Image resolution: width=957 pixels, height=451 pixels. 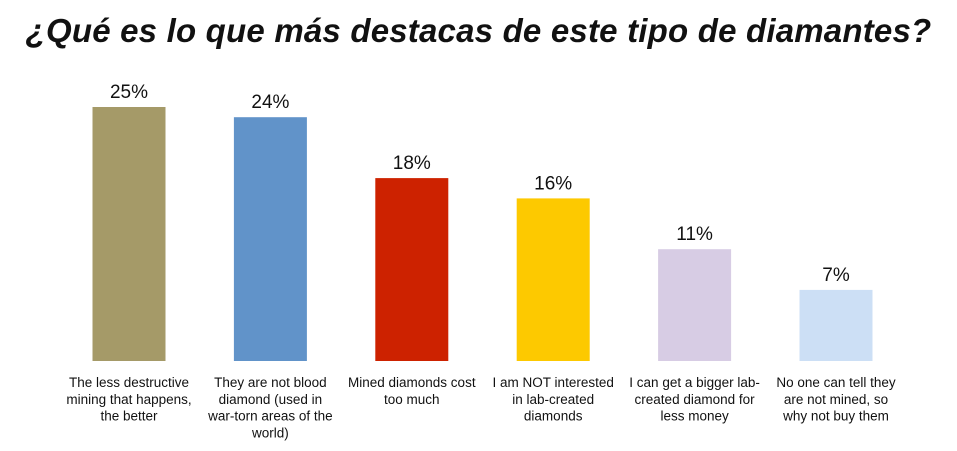 I want to click on category-label-line: mining that happens,, so click(x=128, y=399).